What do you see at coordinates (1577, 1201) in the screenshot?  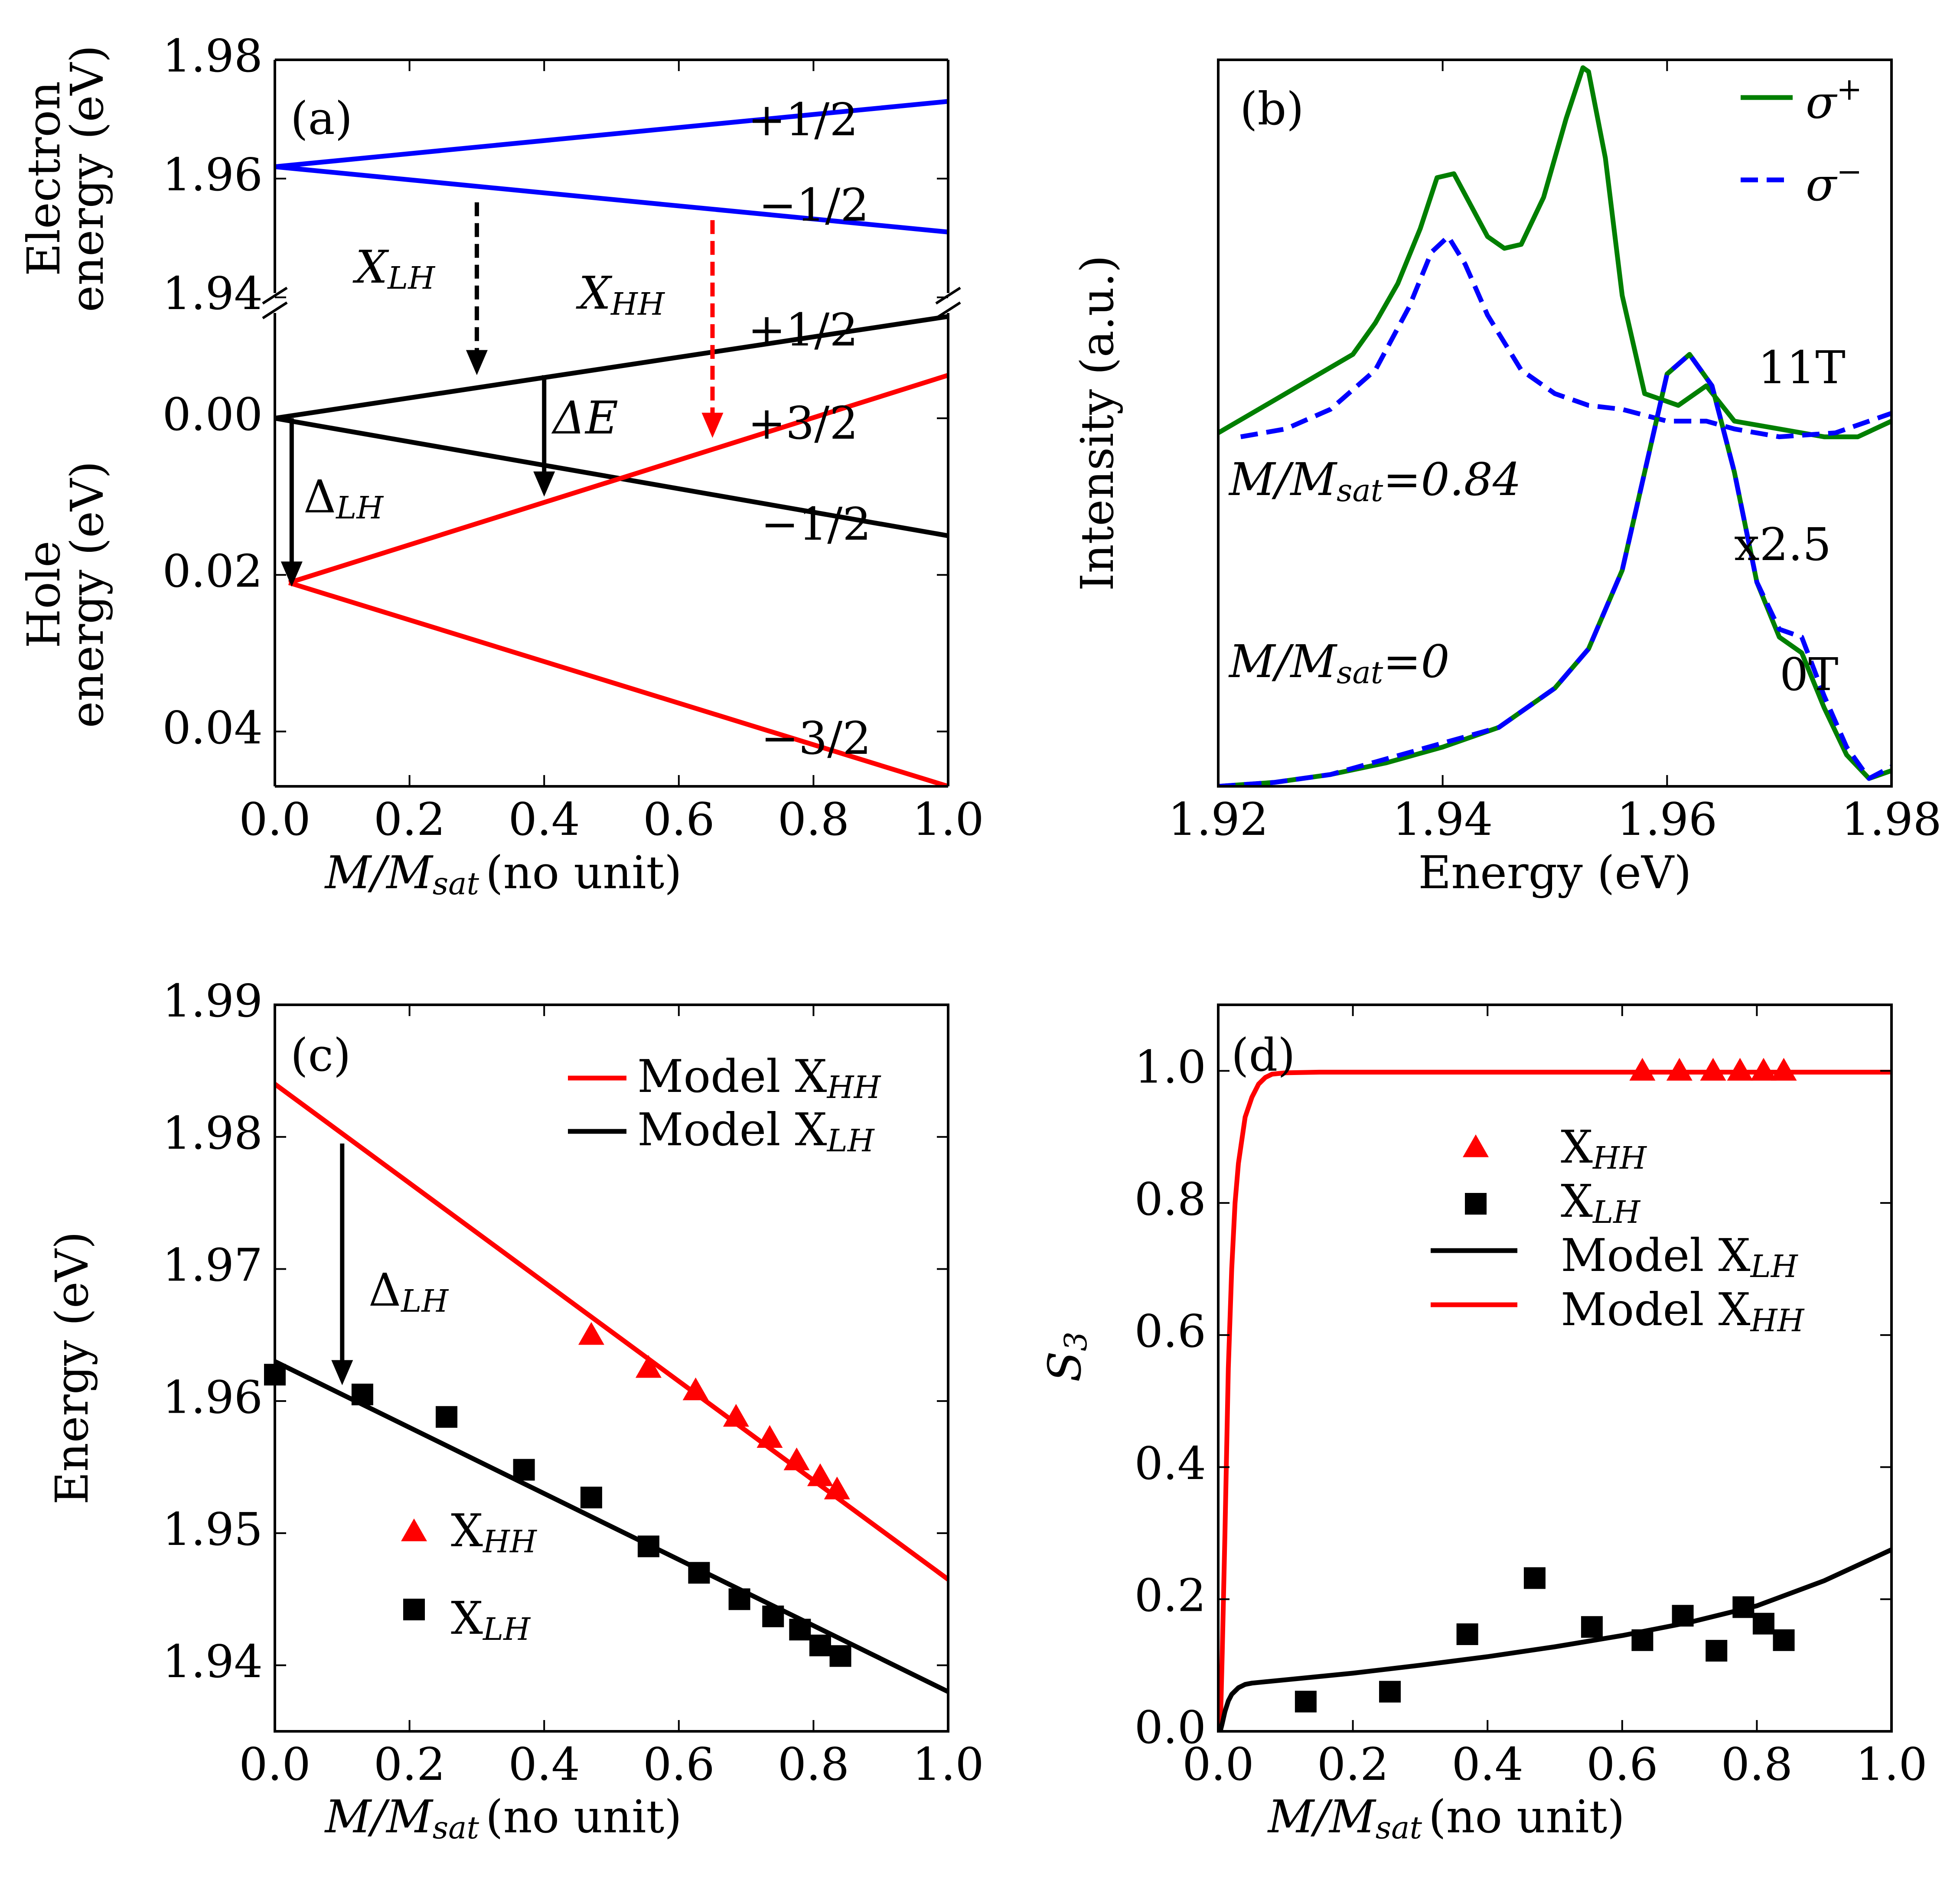 I see `legend-label-x-lh-base: X` at bounding box center [1577, 1201].